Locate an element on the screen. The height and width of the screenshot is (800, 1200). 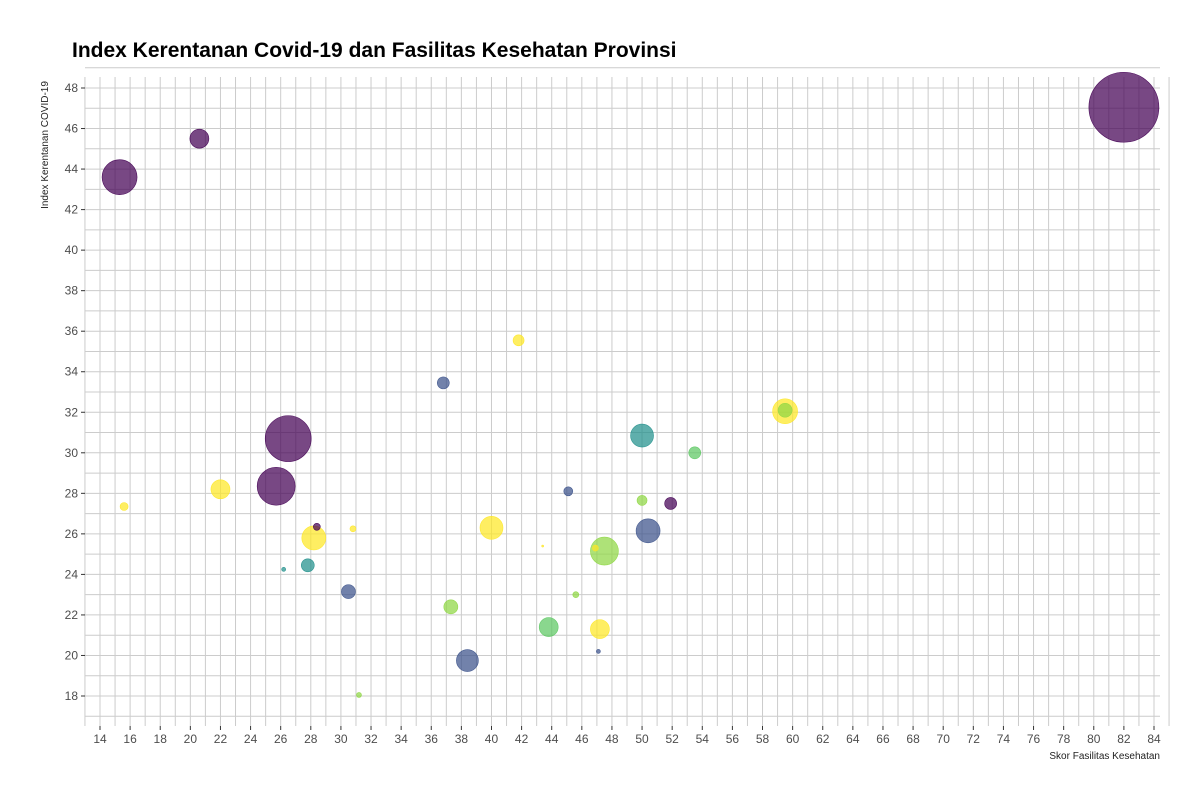
x-tick-label: 68 is located at coordinates (913, 739).